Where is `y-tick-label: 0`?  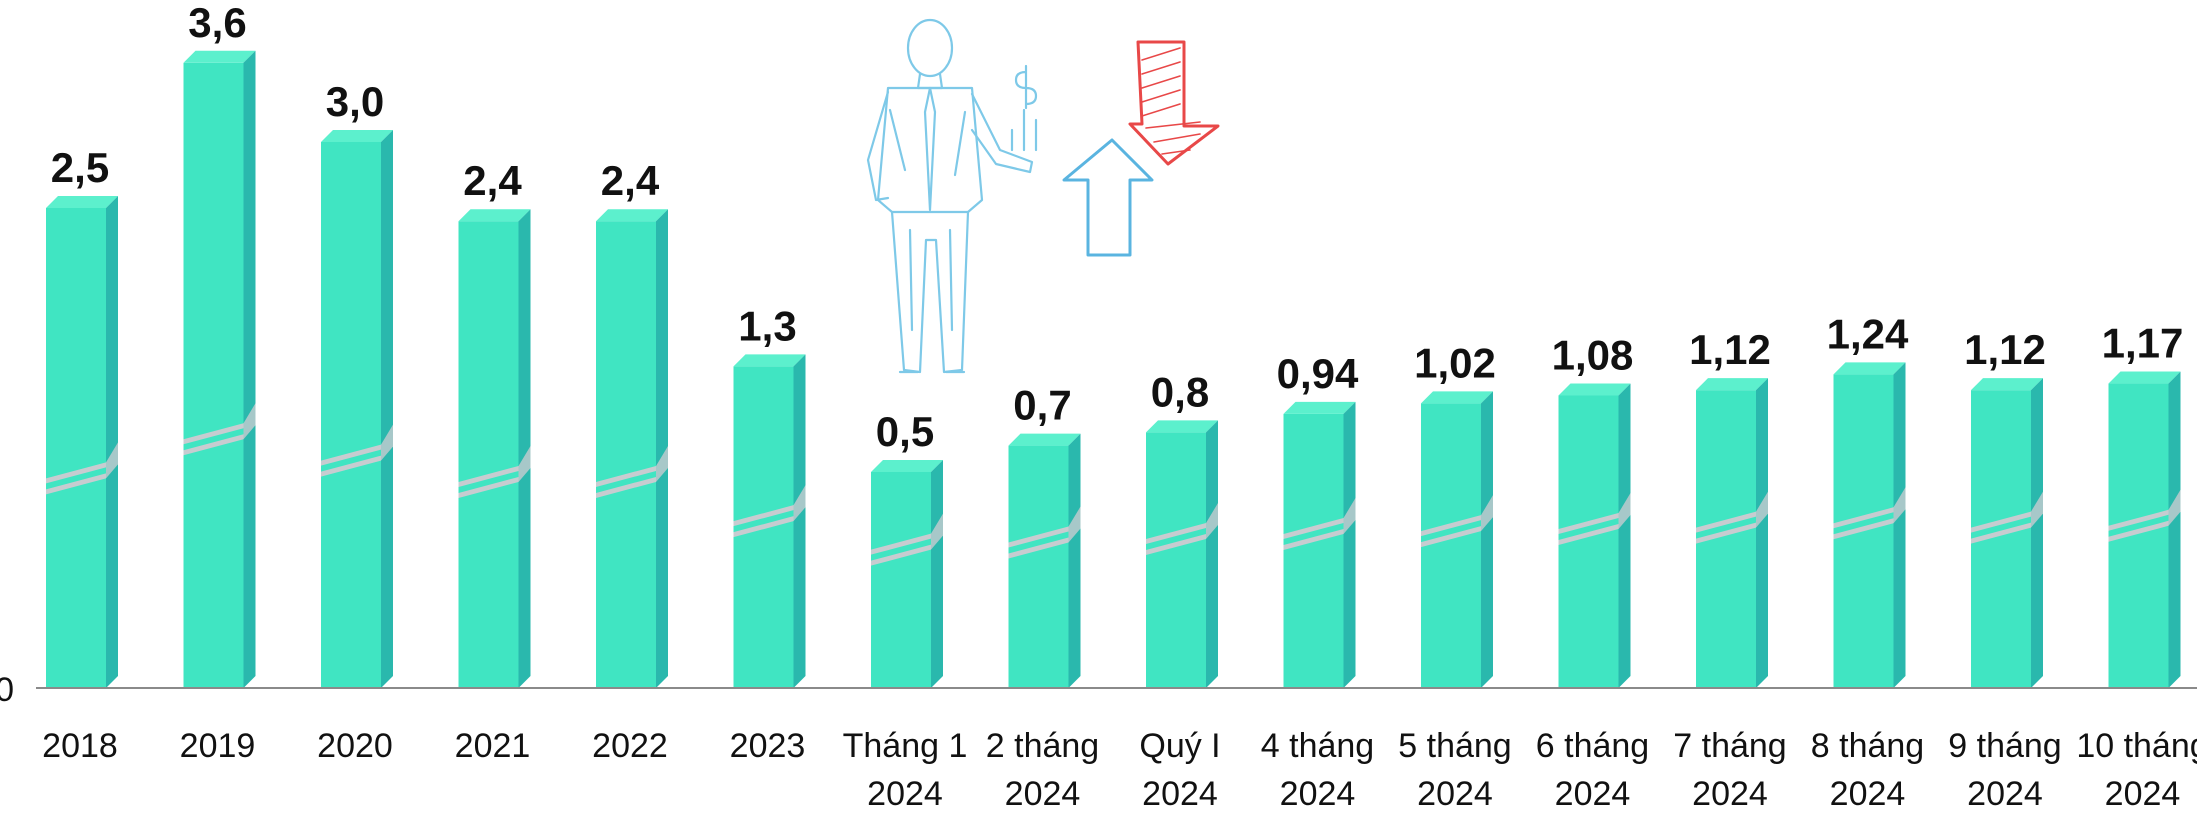
y-tick-label: 0 is located at coordinates (7, 690).